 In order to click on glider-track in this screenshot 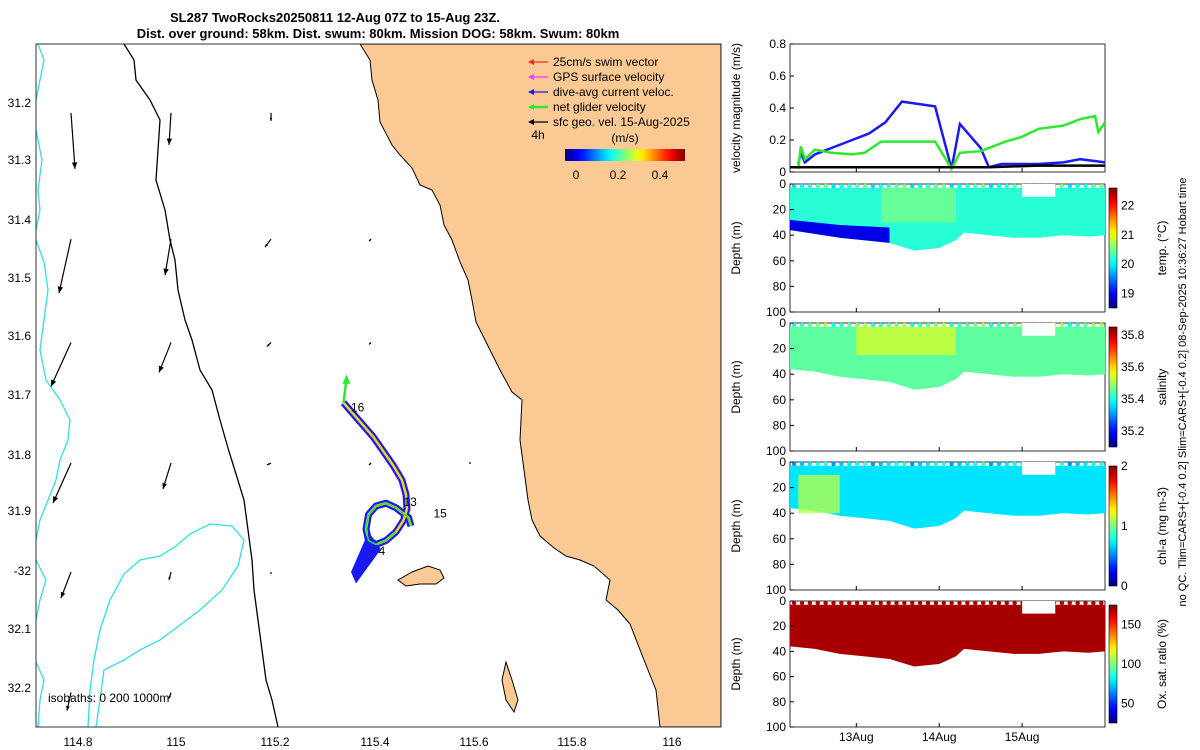, I will do `click(377, 479)`.